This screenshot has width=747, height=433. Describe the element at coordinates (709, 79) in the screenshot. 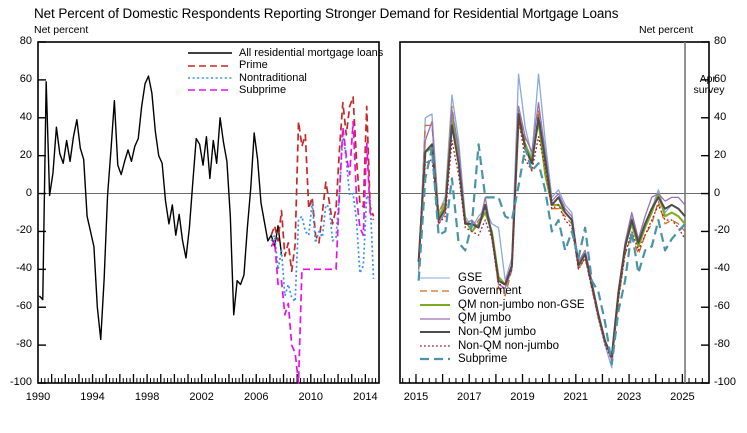

I see `annotation-line-1: Apr.` at that location.